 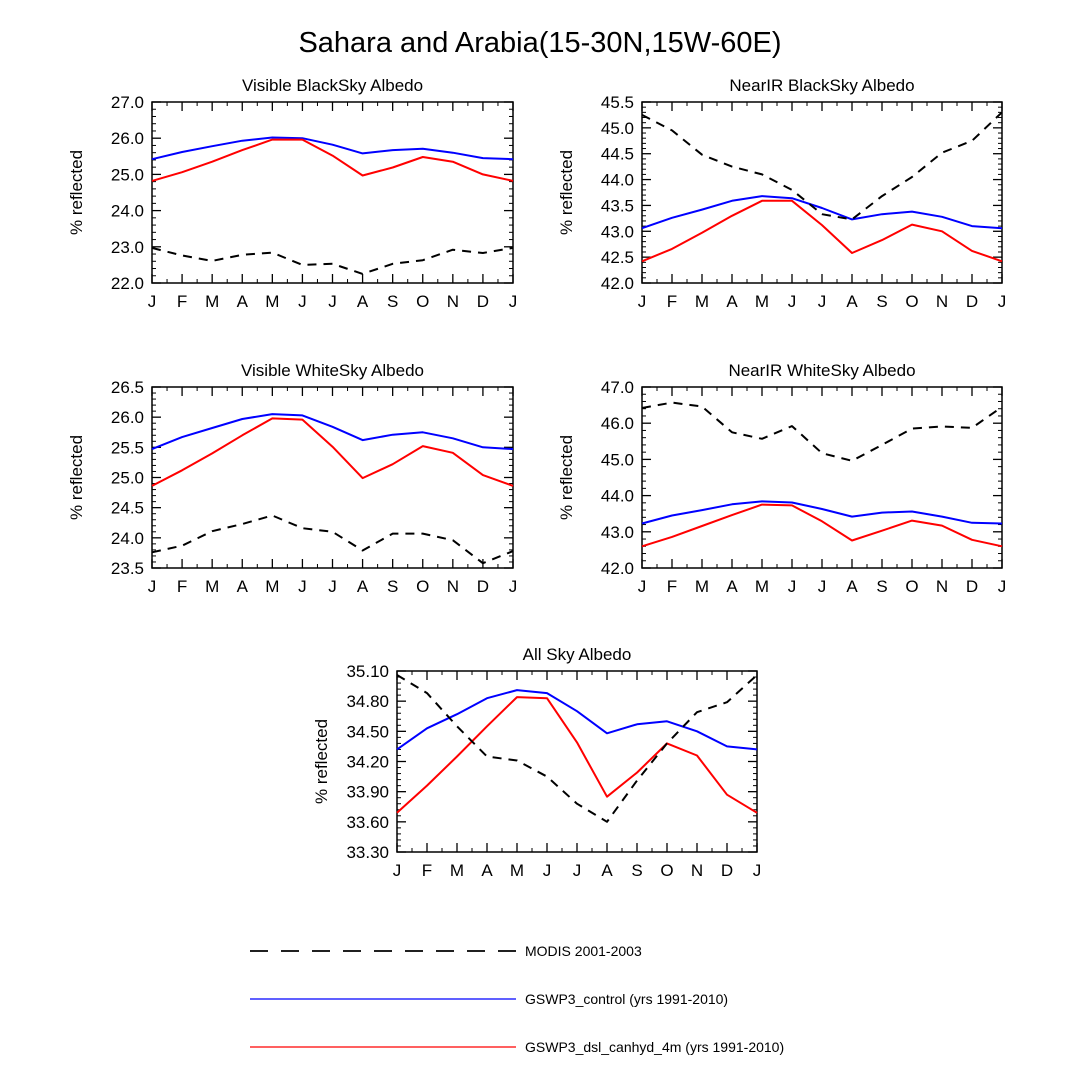 I want to click on panel-title: Visible WhiteSky Albedo, so click(x=332, y=370).